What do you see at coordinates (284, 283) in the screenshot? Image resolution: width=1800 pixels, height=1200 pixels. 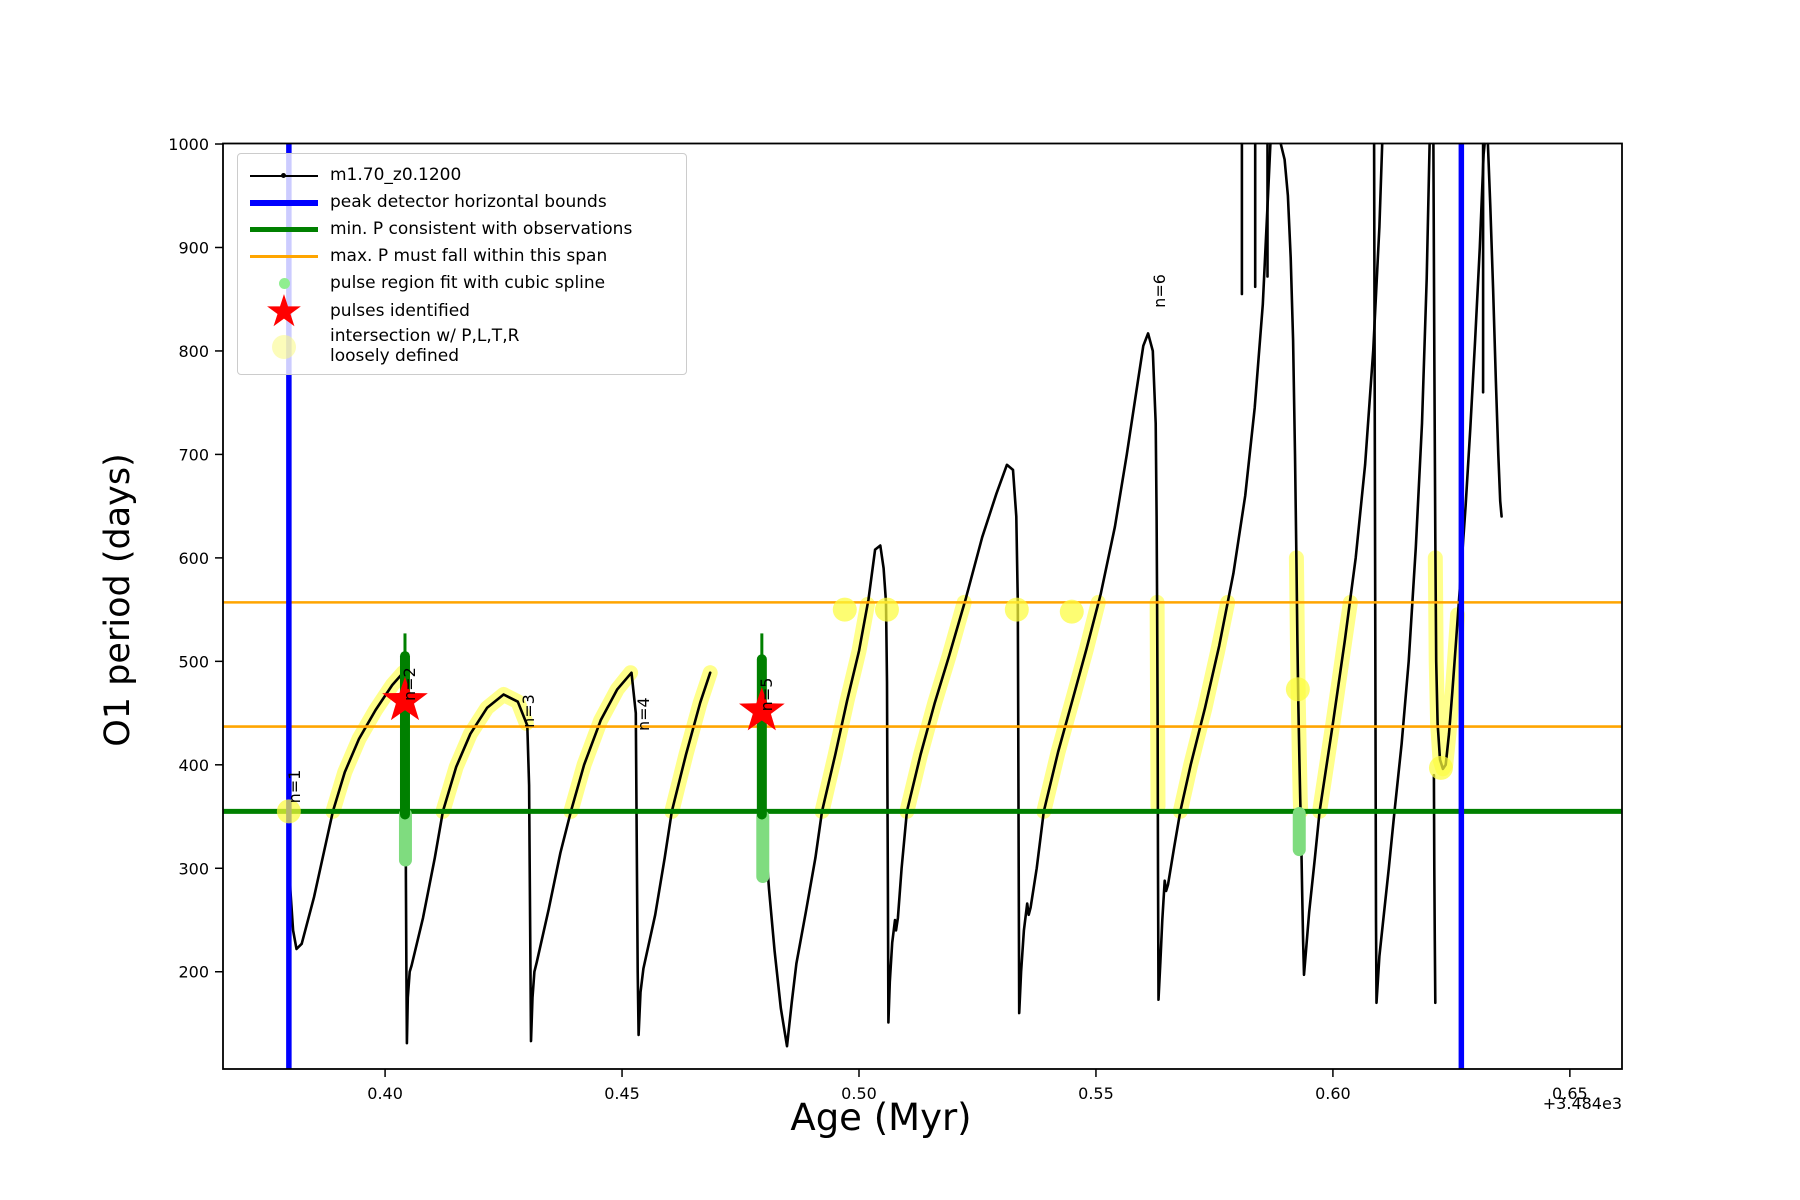 I see `lightgreen-dot-icon` at bounding box center [284, 283].